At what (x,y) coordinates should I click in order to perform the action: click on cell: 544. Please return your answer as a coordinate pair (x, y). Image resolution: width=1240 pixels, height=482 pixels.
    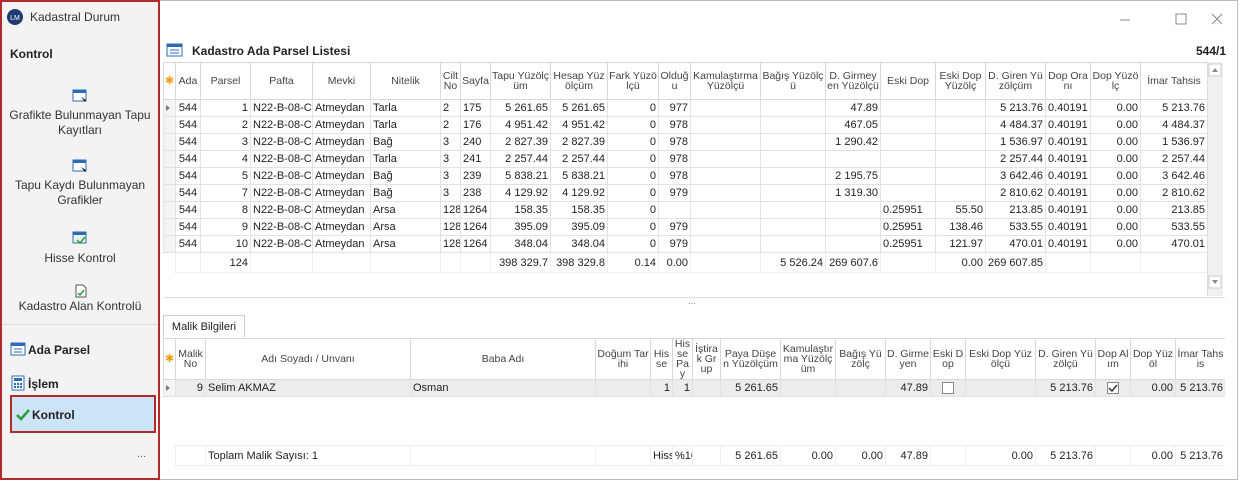
    Looking at the image, I should click on (188, 210).